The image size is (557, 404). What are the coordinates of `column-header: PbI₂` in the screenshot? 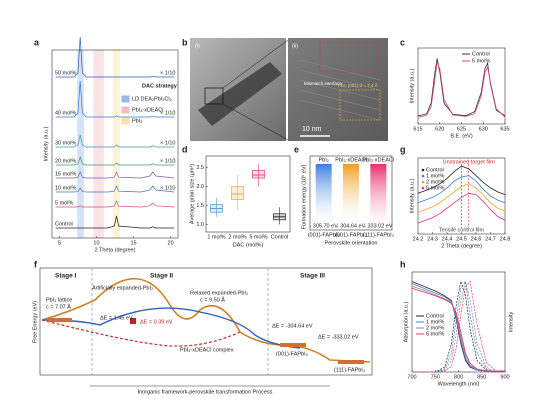 It's located at (323, 160).